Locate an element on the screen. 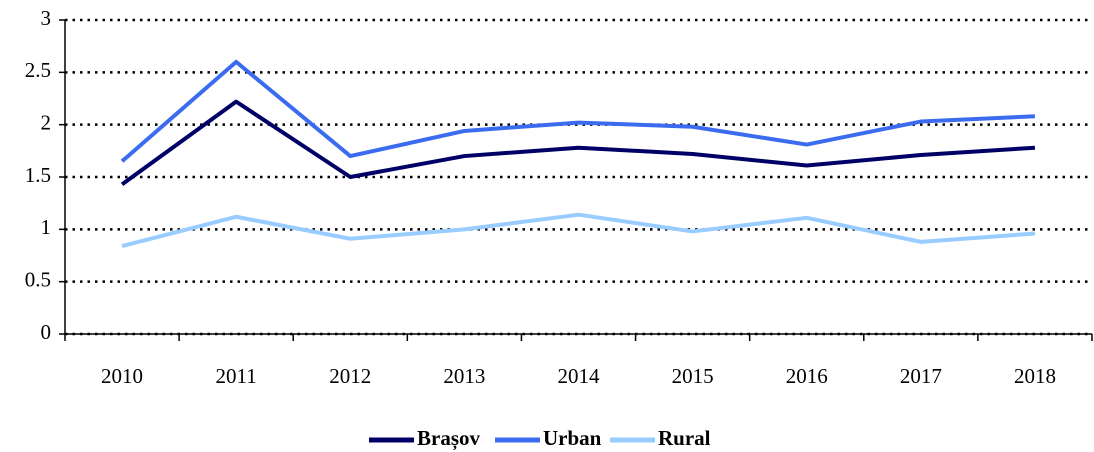 This screenshot has height=452, width=1094. x-tick-label: 2010 is located at coordinates (122, 376).